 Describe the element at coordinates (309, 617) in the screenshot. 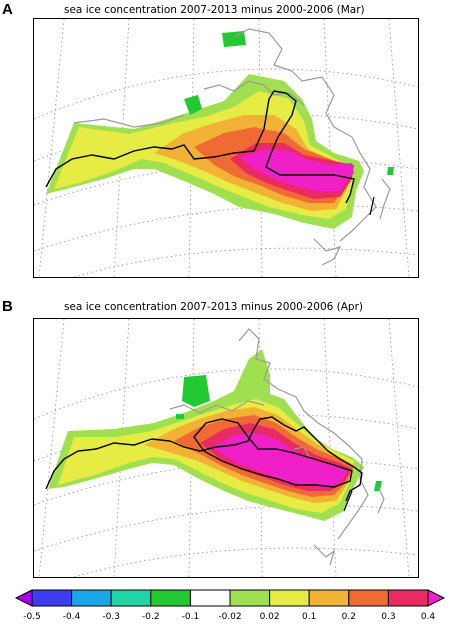

I see `colorbar-tick-label: 0.1` at that location.